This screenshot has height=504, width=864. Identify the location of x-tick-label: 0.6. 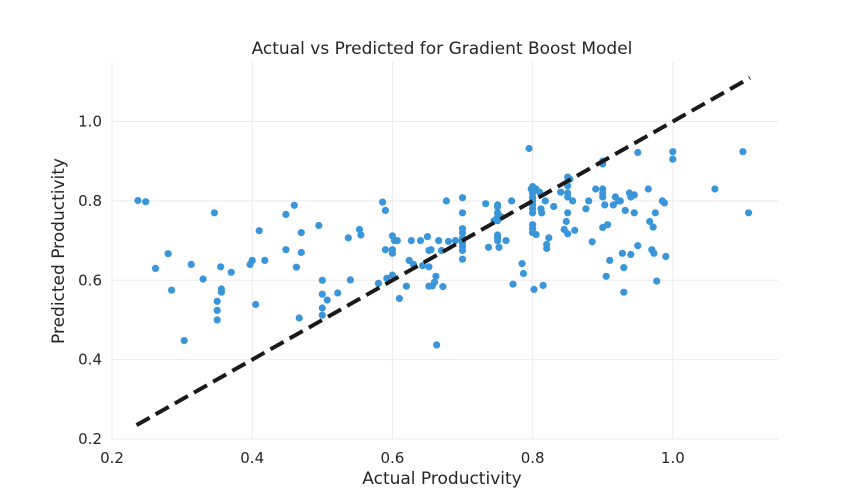
(392, 458).